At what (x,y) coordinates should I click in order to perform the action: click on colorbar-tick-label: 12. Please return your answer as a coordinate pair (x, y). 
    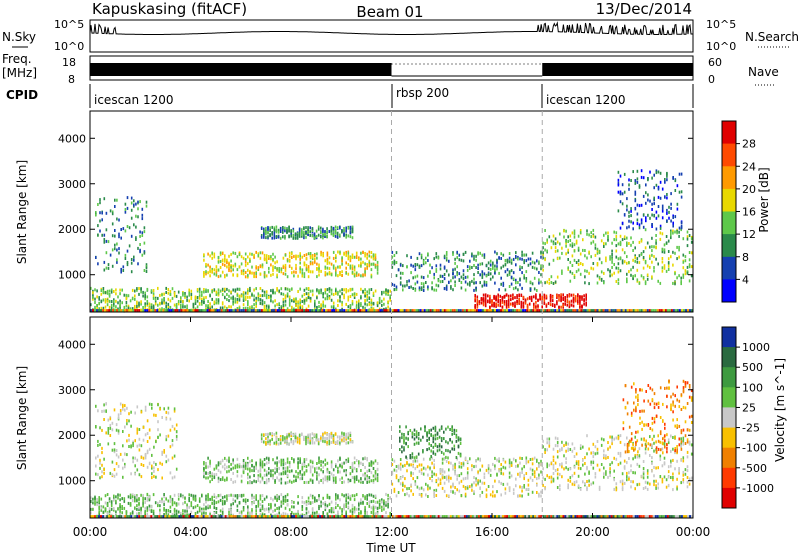
    Looking at the image, I should click on (749, 234).